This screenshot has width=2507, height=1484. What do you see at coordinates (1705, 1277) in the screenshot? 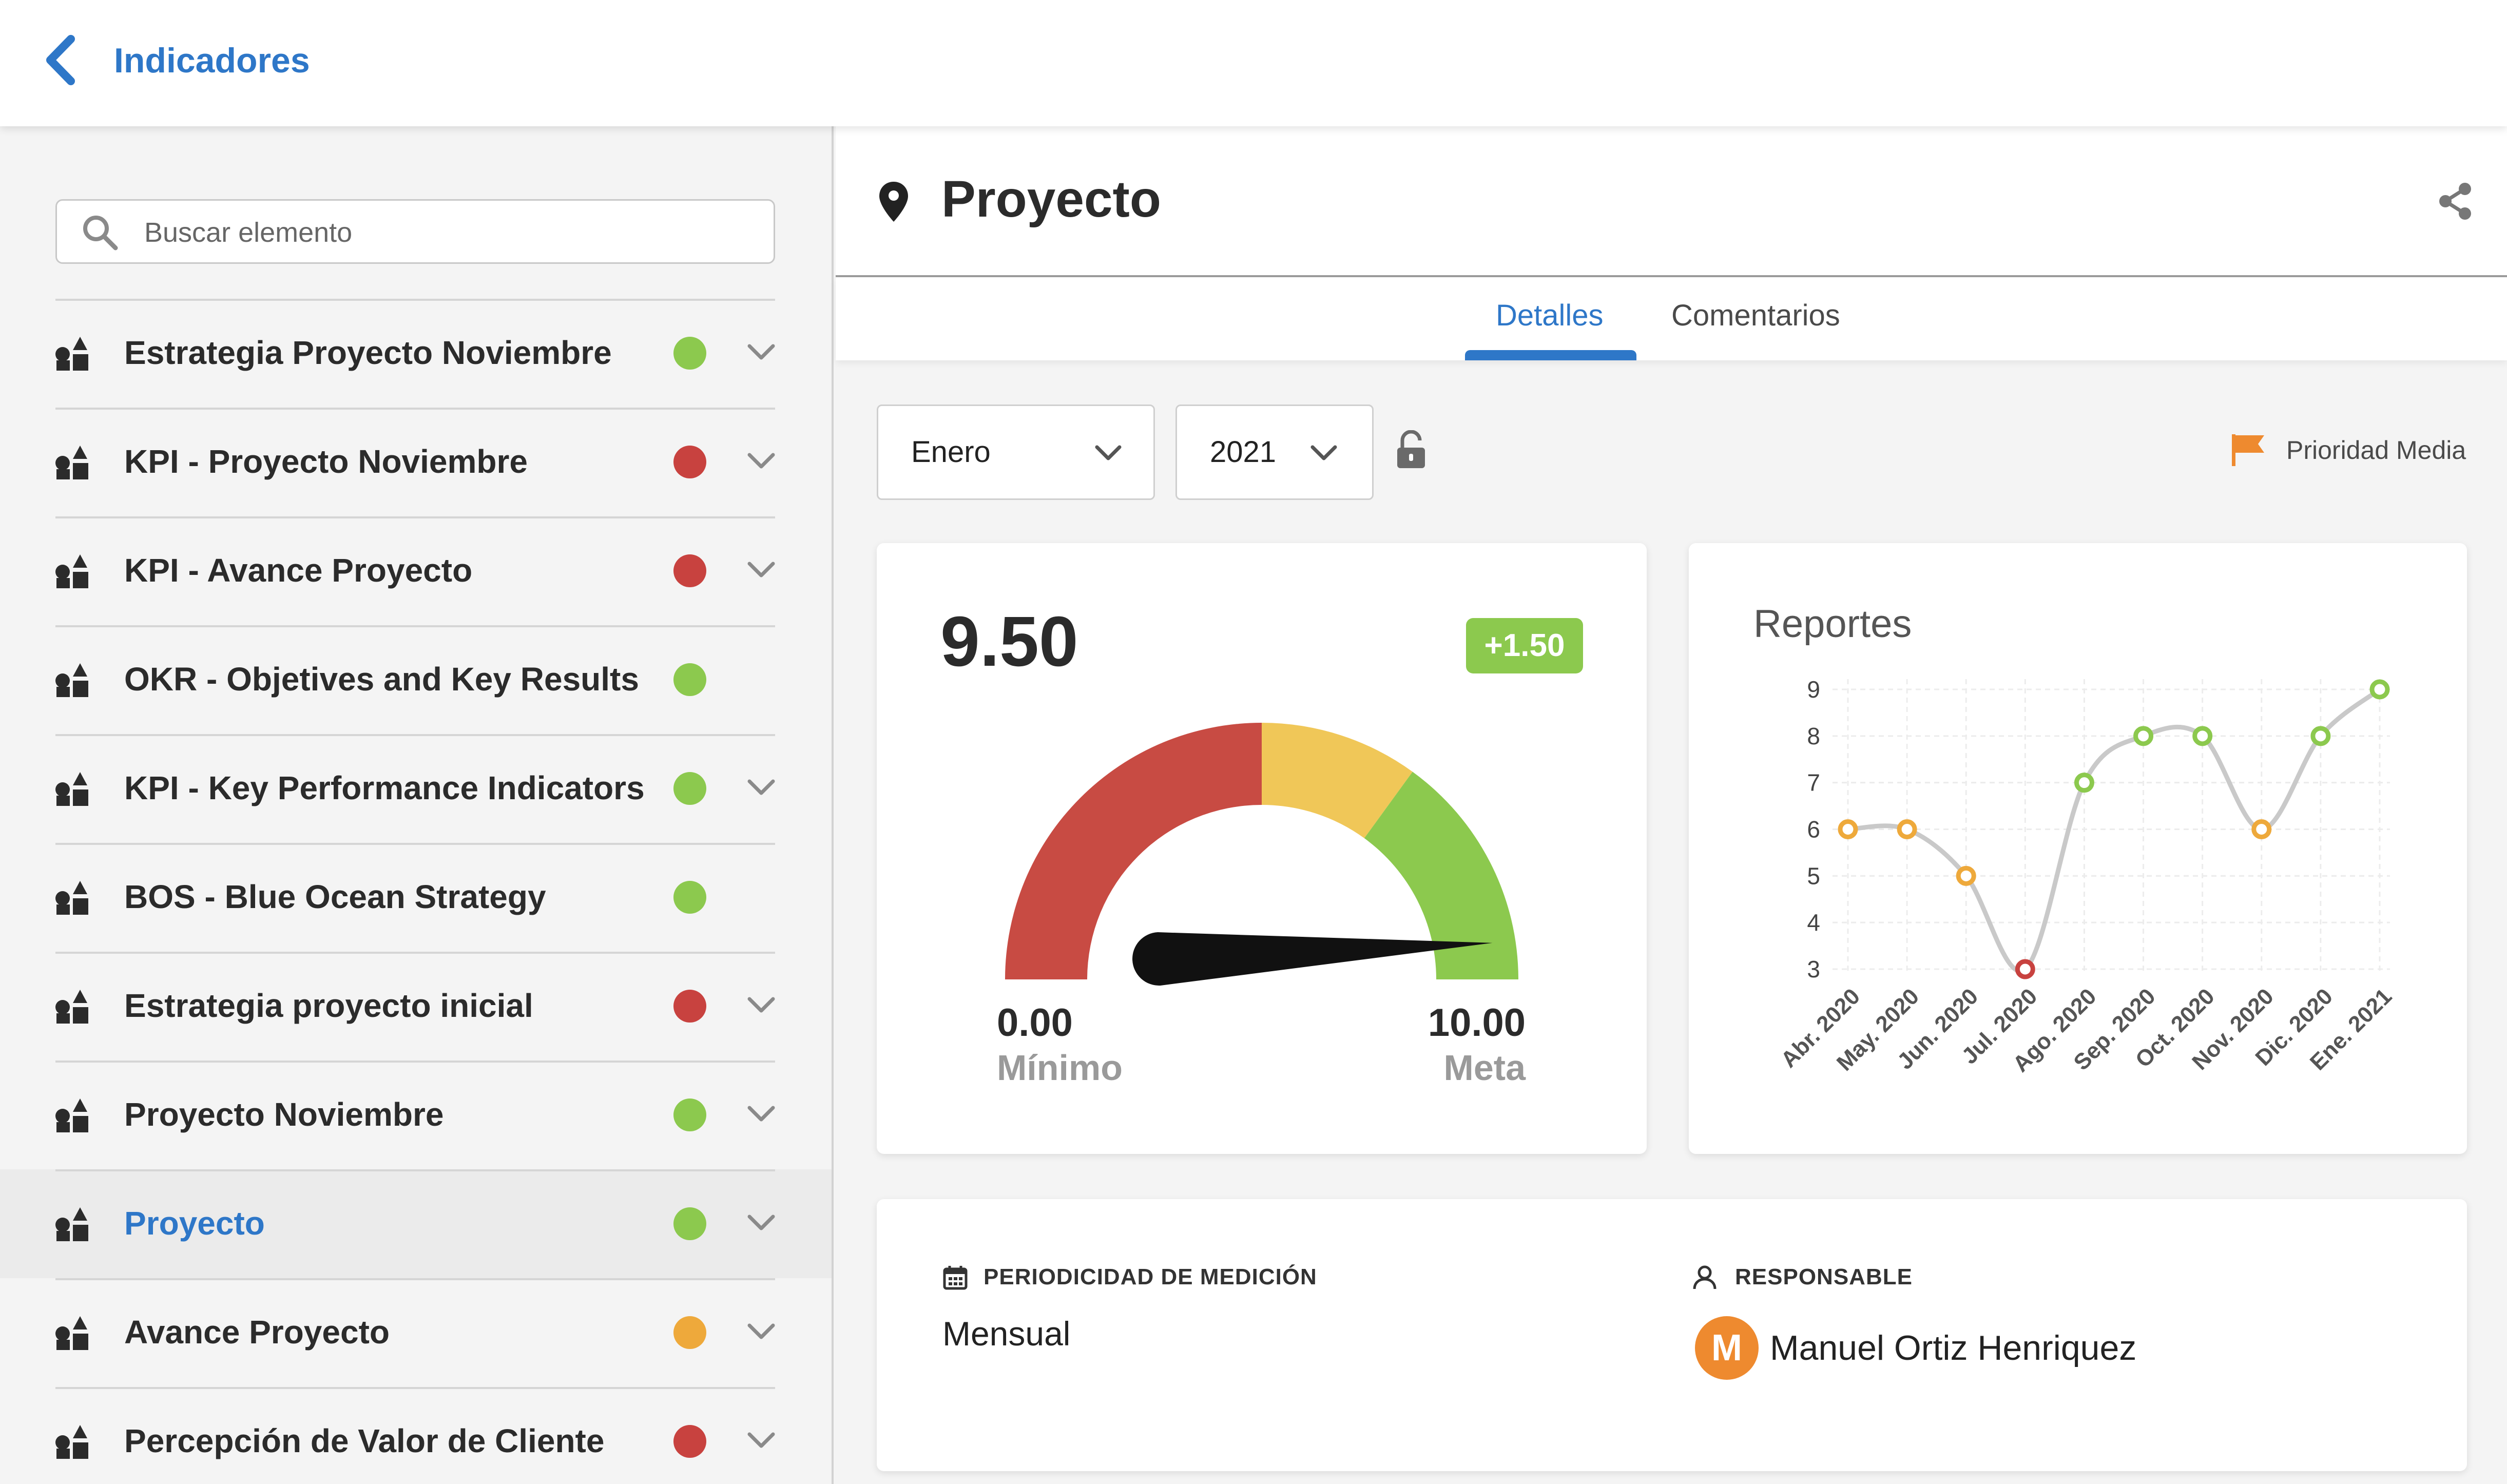
I see `user-icon` at bounding box center [1705, 1277].